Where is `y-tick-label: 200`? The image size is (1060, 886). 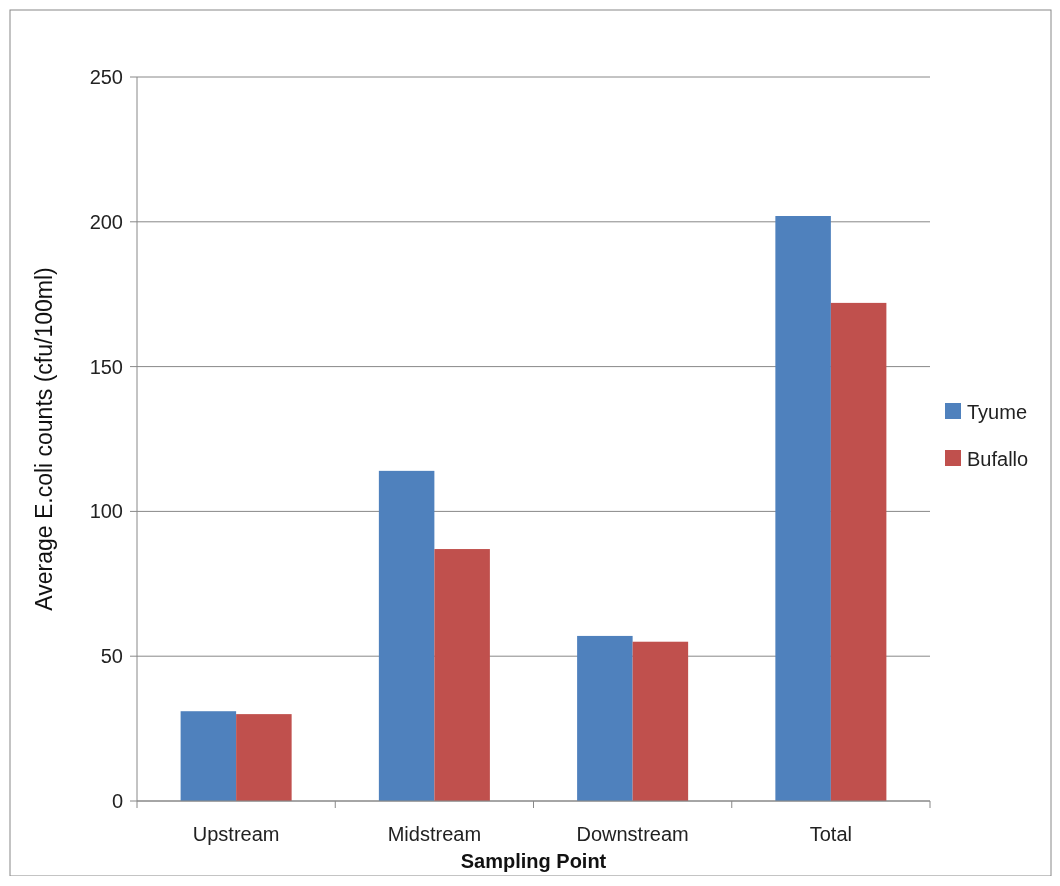
y-tick-label: 200 is located at coordinates (106, 221).